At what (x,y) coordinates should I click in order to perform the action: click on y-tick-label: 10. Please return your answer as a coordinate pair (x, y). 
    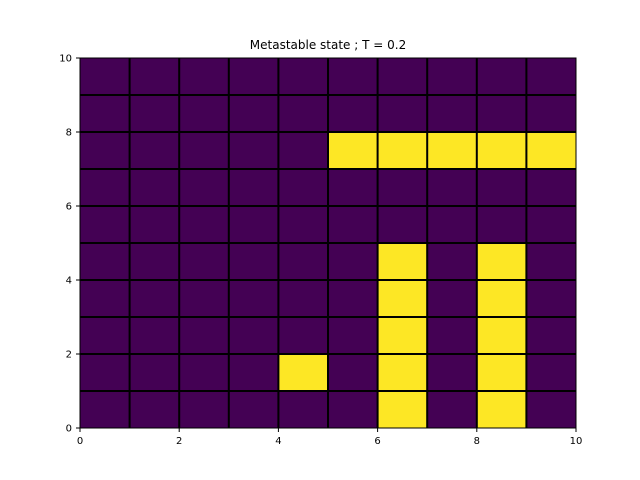
    Looking at the image, I should click on (65, 59).